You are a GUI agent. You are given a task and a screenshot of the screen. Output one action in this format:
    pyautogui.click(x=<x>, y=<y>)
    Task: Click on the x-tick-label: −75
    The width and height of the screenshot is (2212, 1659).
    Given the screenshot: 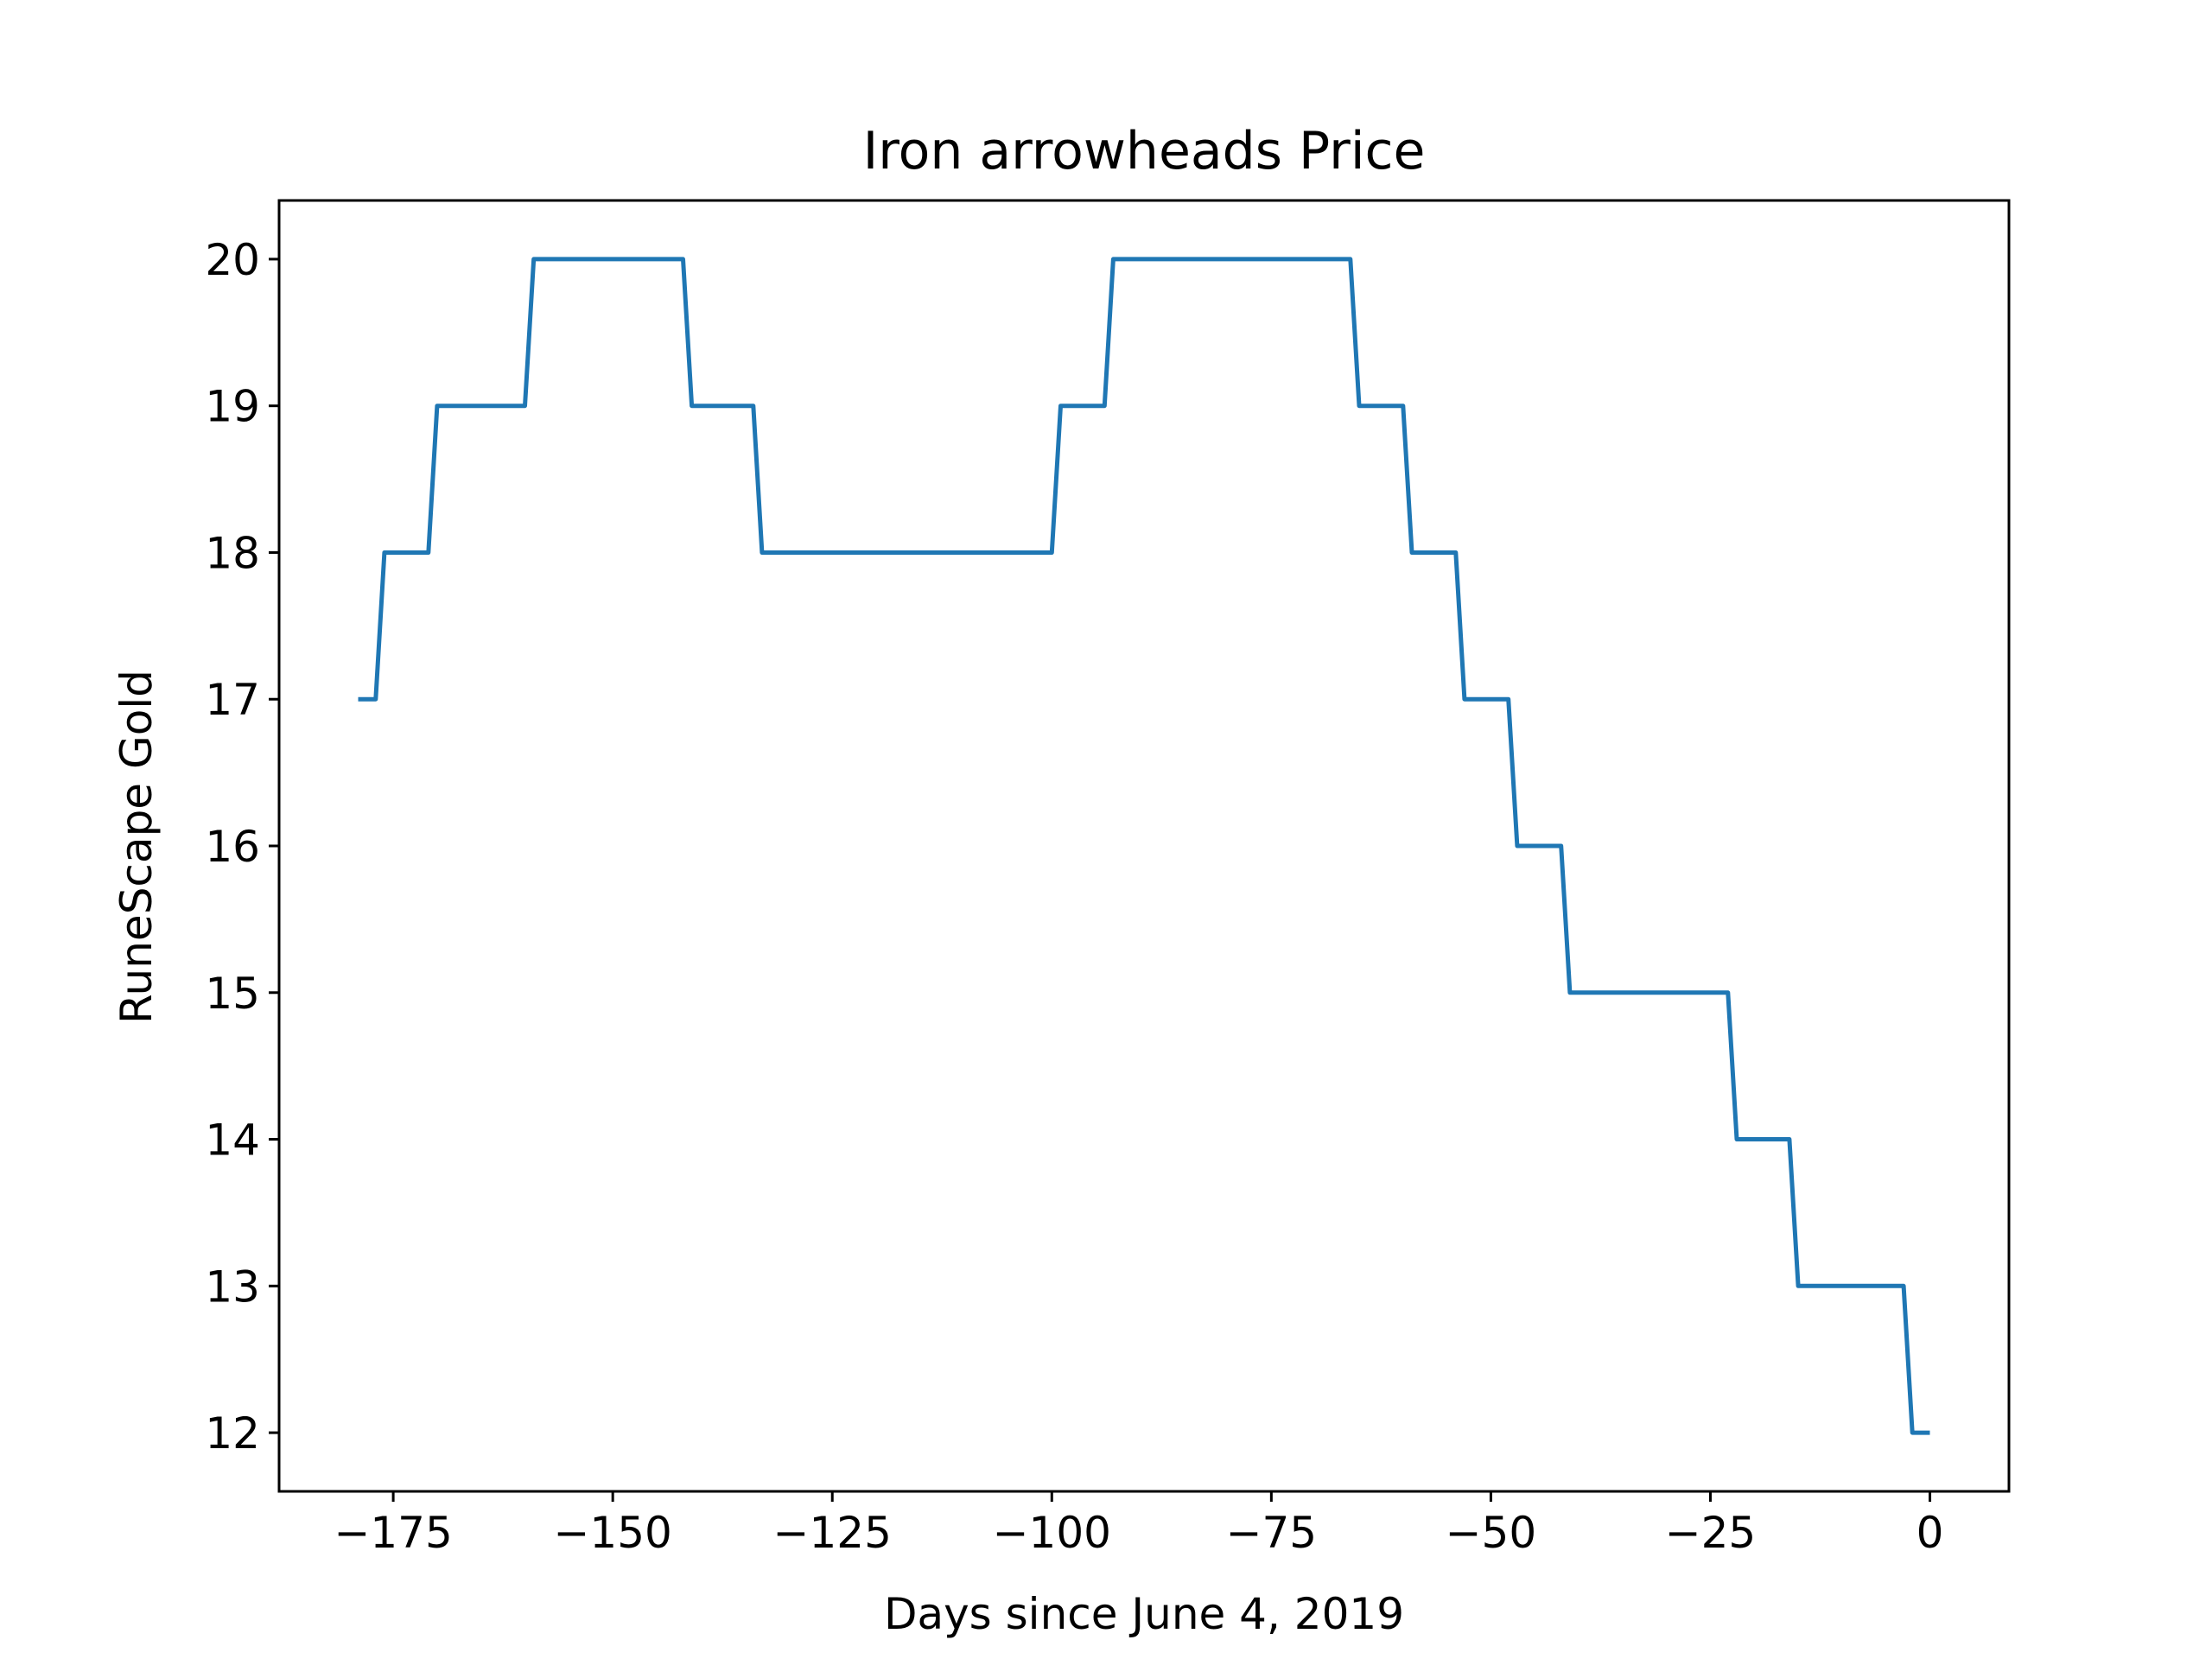 What is the action you would take?
    pyautogui.click(x=1272, y=1533)
    